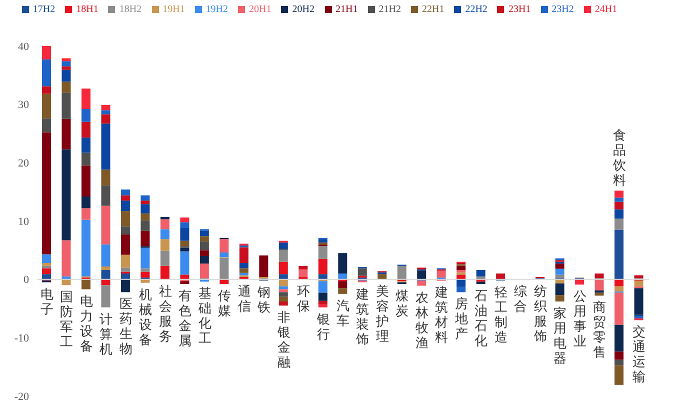  What do you see at coordinates (22, 396) in the screenshot?
I see `y-tick-label: -20` at bounding box center [22, 396].